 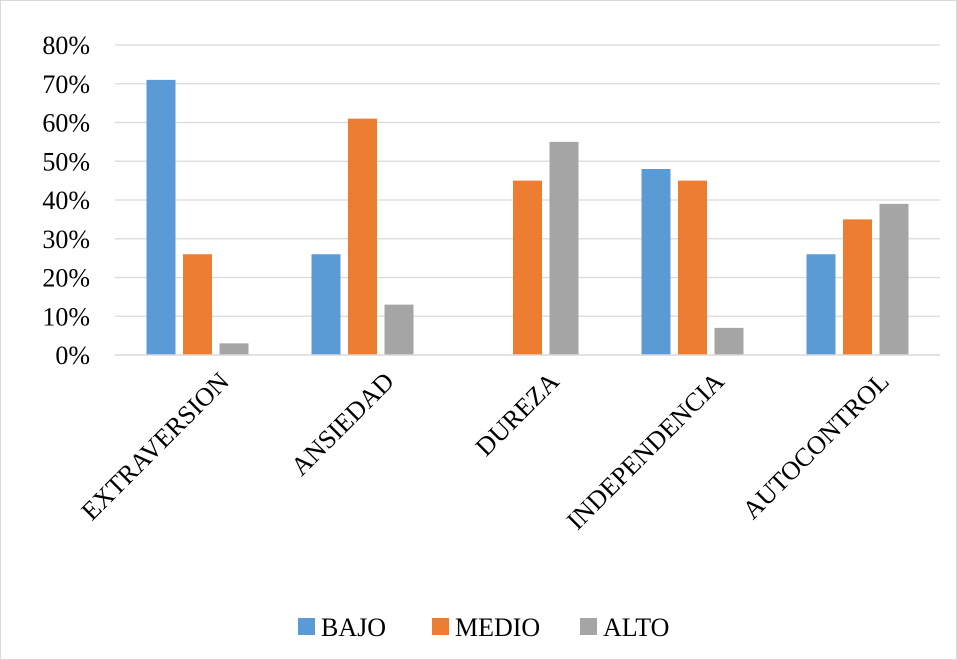 What do you see at coordinates (362, 236) in the screenshot?
I see `bar-medio-ansiedad` at bounding box center [362, 236].